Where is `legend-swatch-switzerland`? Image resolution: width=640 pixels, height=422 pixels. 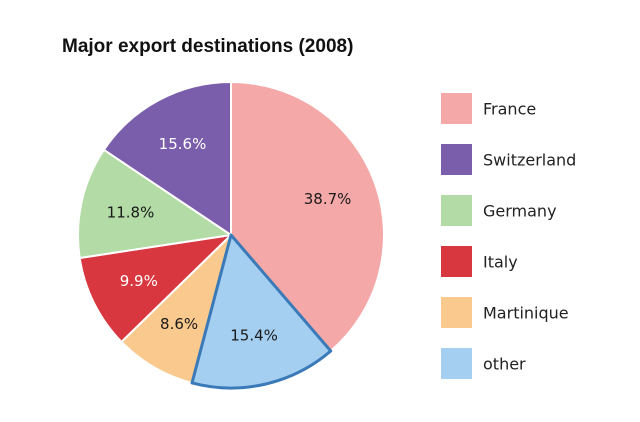
legend-swatch-switzerland is located at coordinates (456, 159).